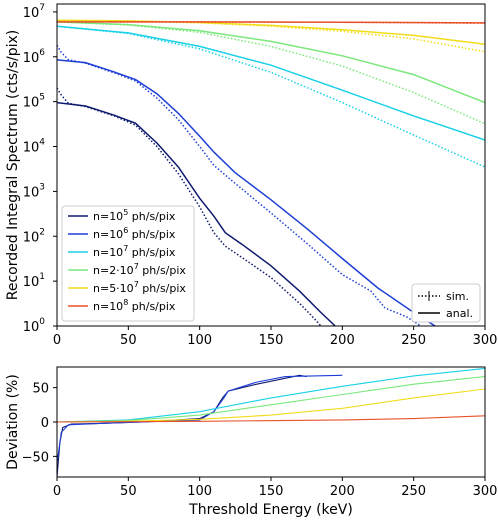 Image resolution: width=498 pixels, height=520 pixels. What do you see at coordinates (34, 191) in the screenshot?
I see `y-tick-label: 10³` at bounding box center [34, 191].